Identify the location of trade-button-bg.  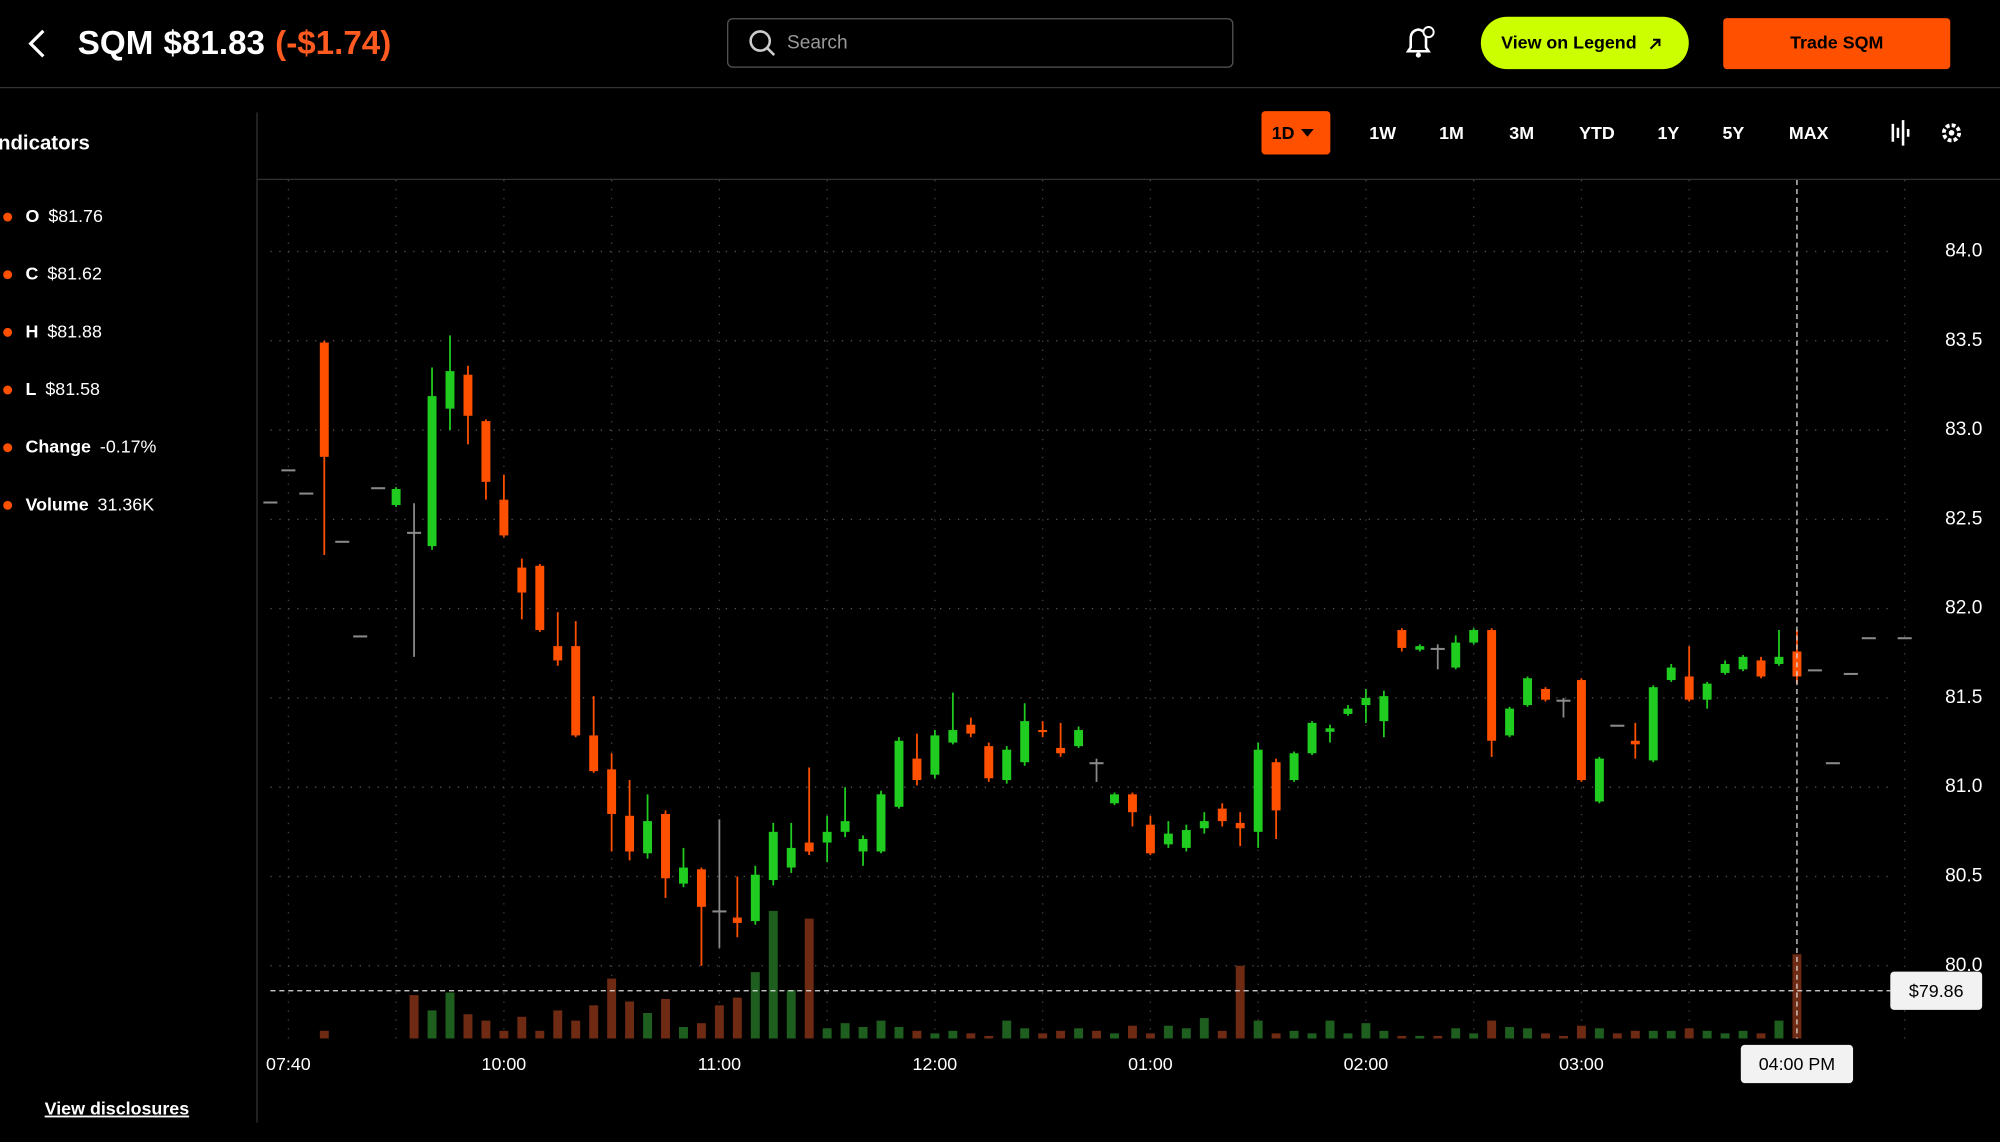
(1837, 44).